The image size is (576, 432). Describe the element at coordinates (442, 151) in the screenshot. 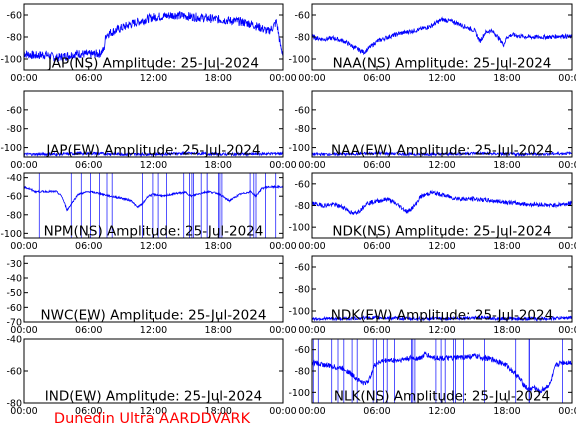

I see `panel-title: NAA(EW) Amplitude: 25-Jul-2024` at that location.